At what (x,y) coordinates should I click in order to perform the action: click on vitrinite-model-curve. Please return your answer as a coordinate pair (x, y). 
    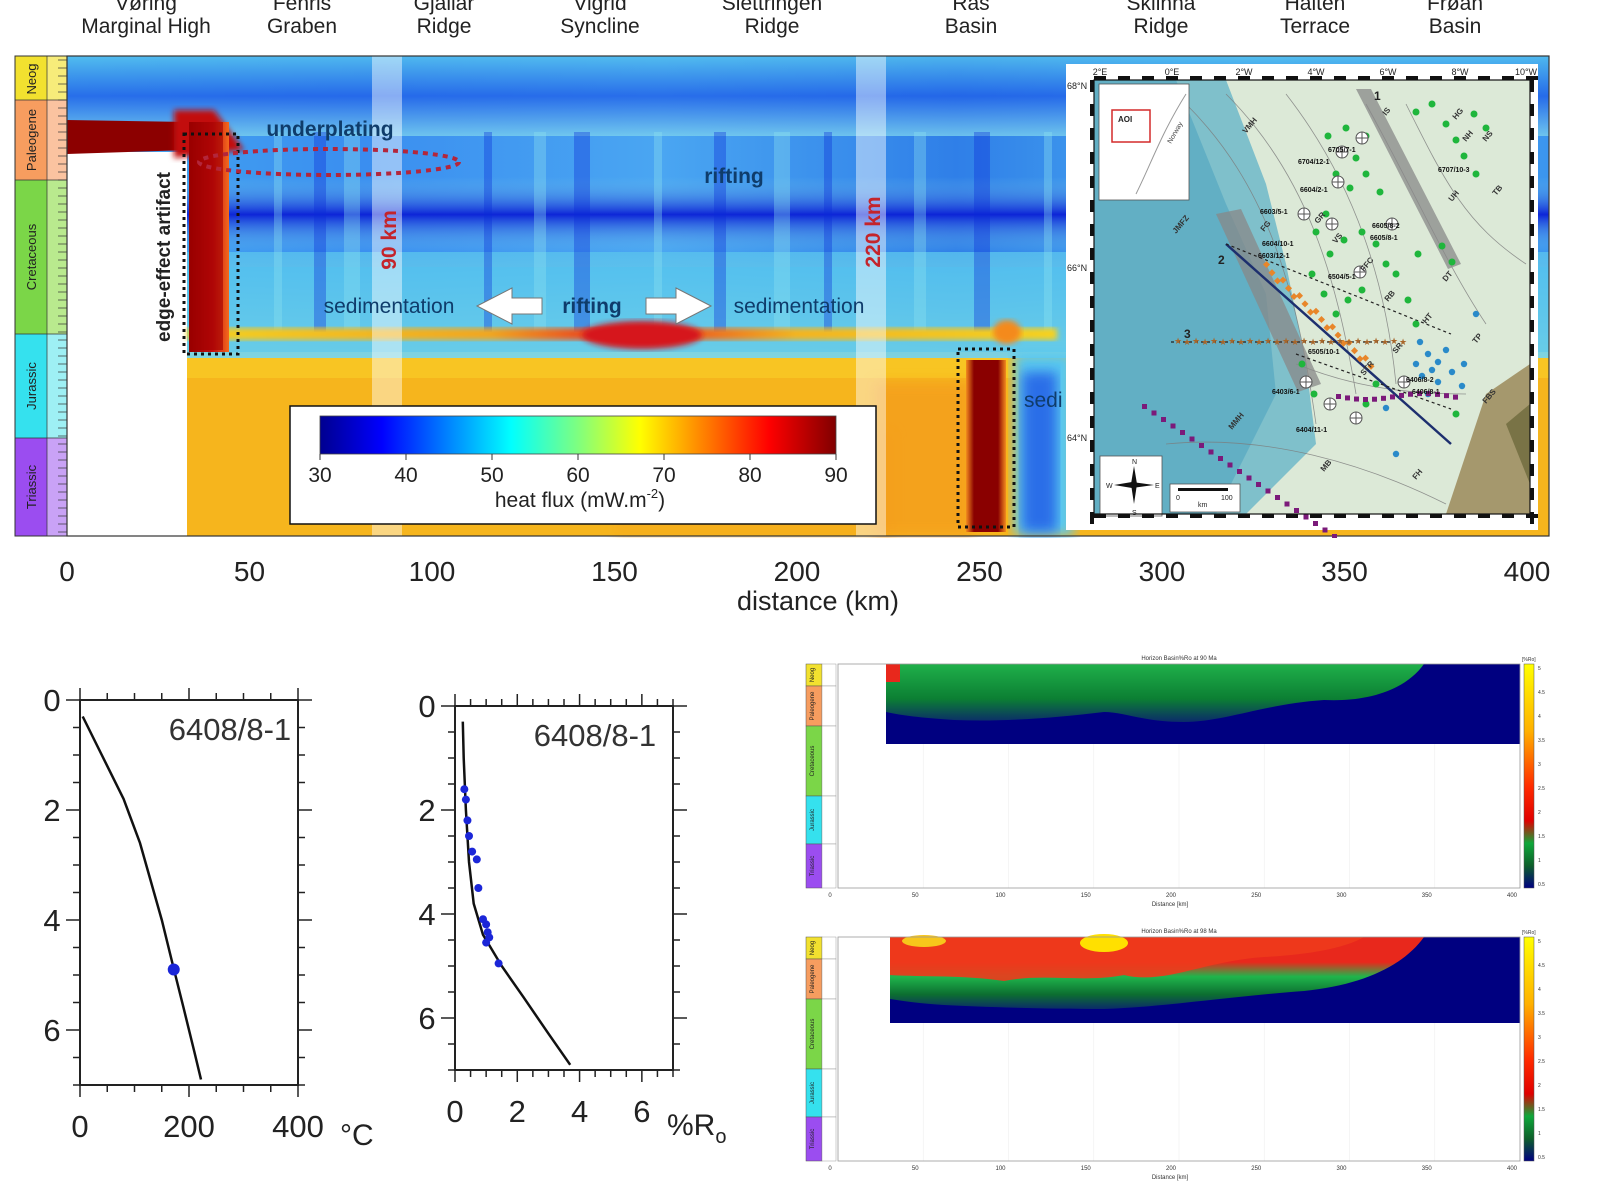
    Looking at the image, I should click on (516, 893).